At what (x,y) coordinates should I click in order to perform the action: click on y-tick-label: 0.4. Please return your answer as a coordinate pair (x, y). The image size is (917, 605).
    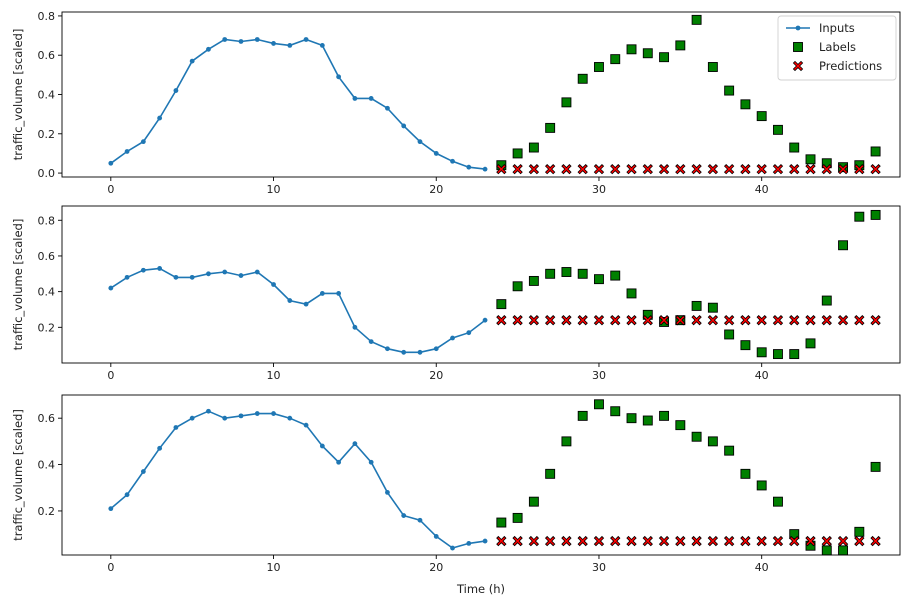
    Looking at the image, I should click on (47, 95).